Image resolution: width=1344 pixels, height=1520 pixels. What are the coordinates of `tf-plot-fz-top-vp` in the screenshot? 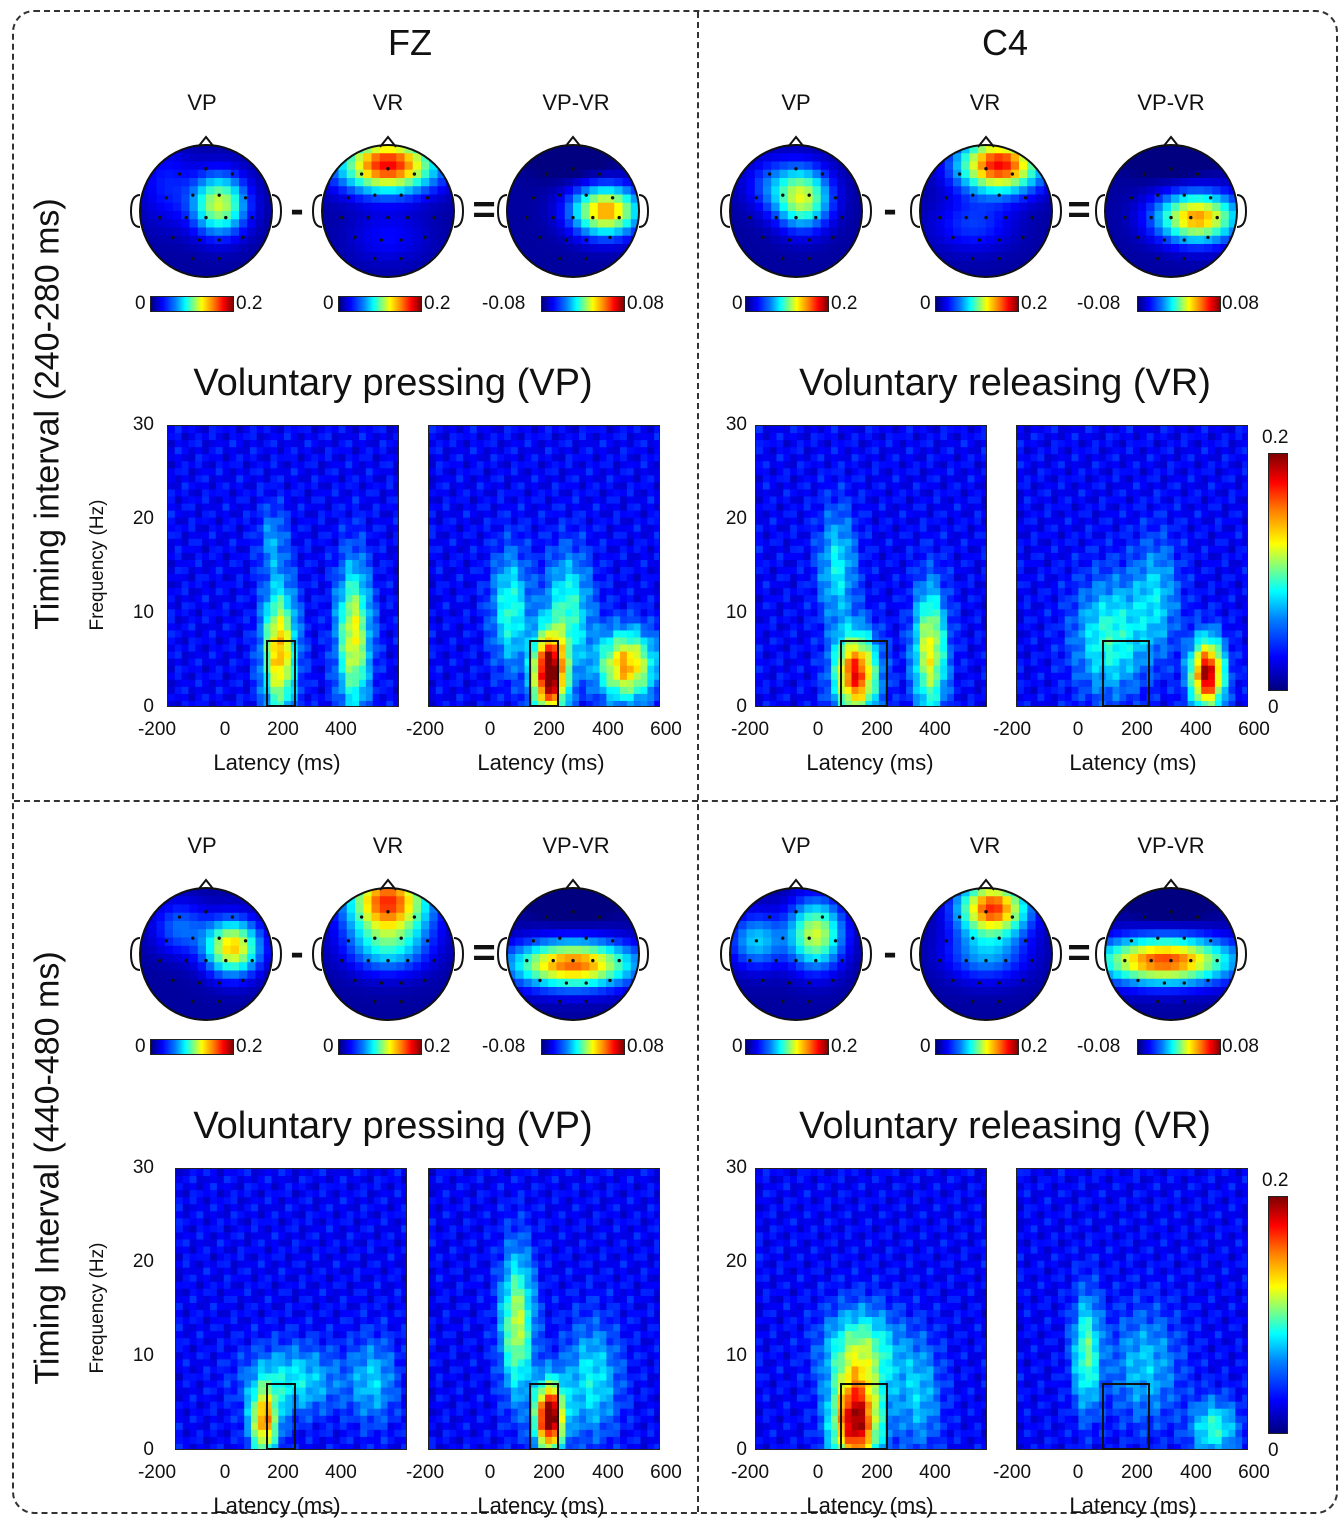 It's located at (283, 566).